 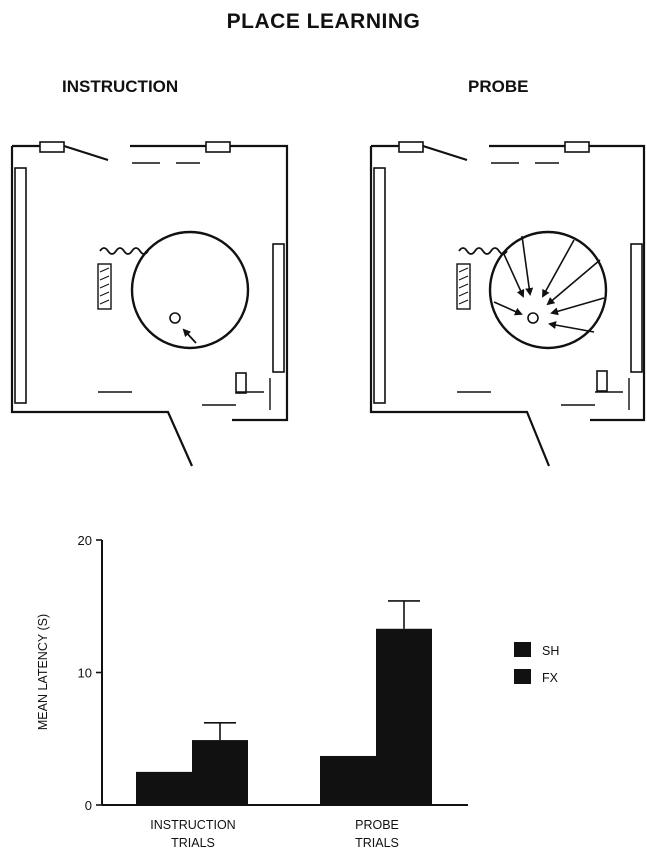 I want to click on instruction-panel-label: INSTRUCTION, so click(x=120, y=86).